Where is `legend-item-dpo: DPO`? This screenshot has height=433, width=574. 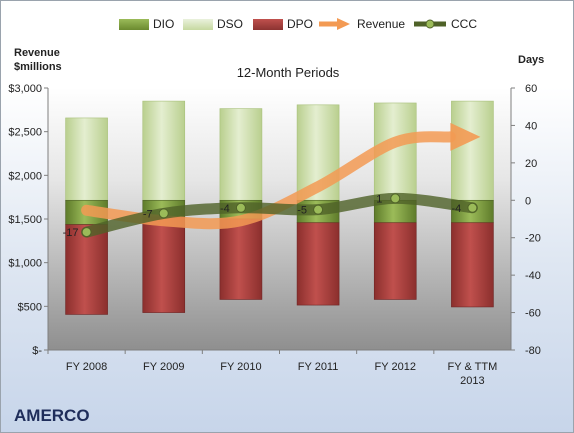 legend-item-dpo: DPO is located at coordinates (283, 24).